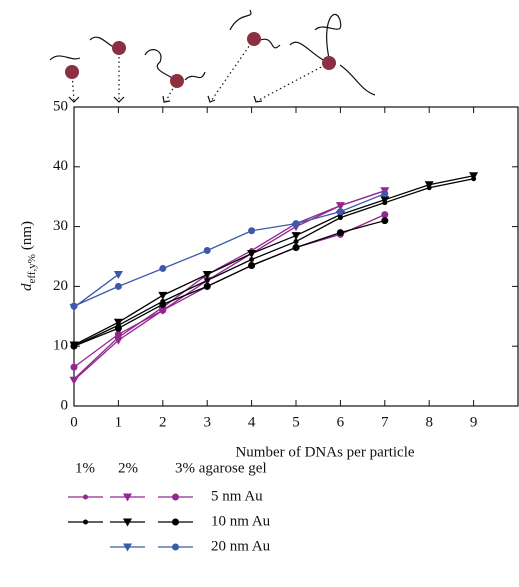 The image size is (519, 587). What do you see at coordinates (27, 235) in the screenshot?
I see `y-label-unit: (nm)` at bounding box center [27, 235].